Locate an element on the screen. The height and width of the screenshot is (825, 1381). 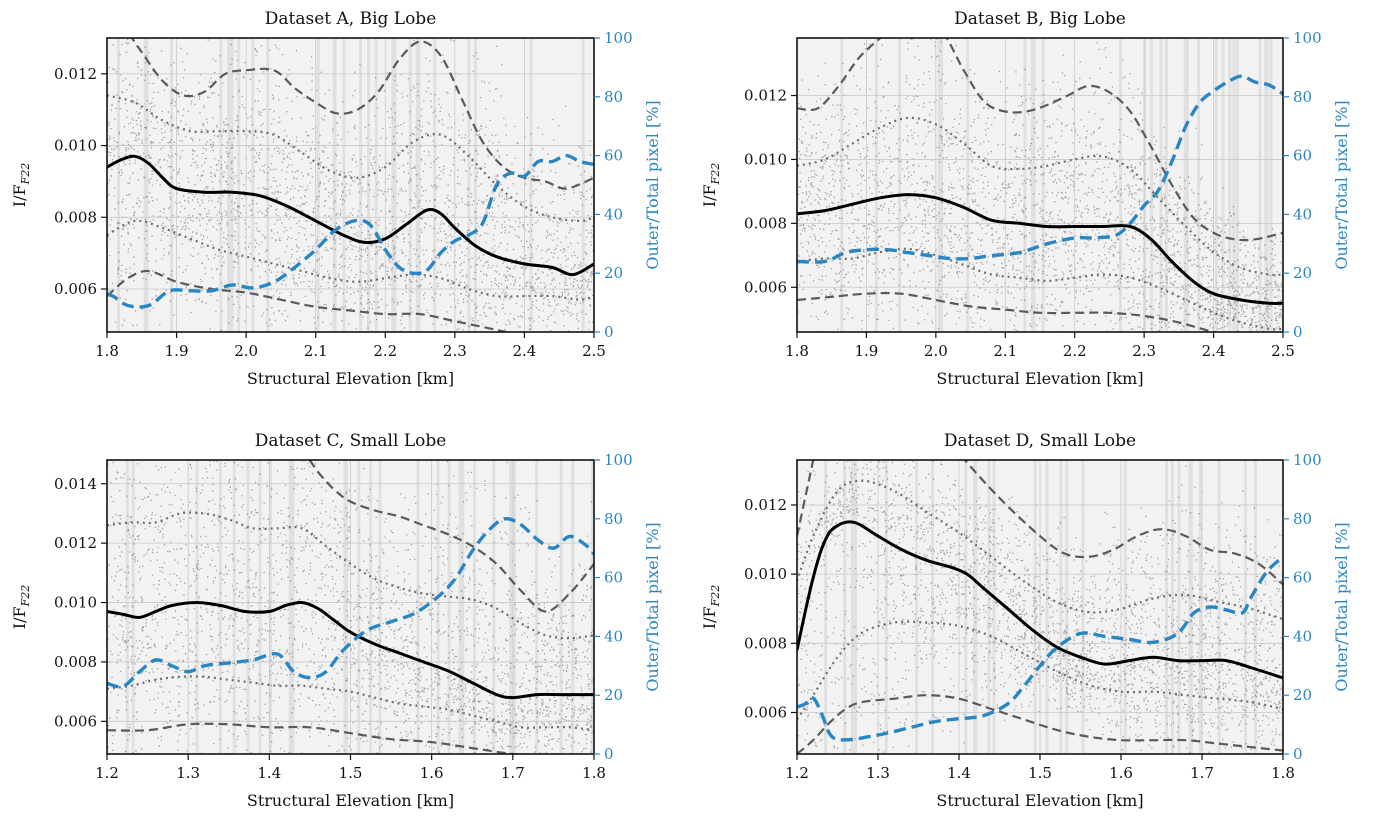
x-tick-label: 2.2 is located at coordinates (385, 351).